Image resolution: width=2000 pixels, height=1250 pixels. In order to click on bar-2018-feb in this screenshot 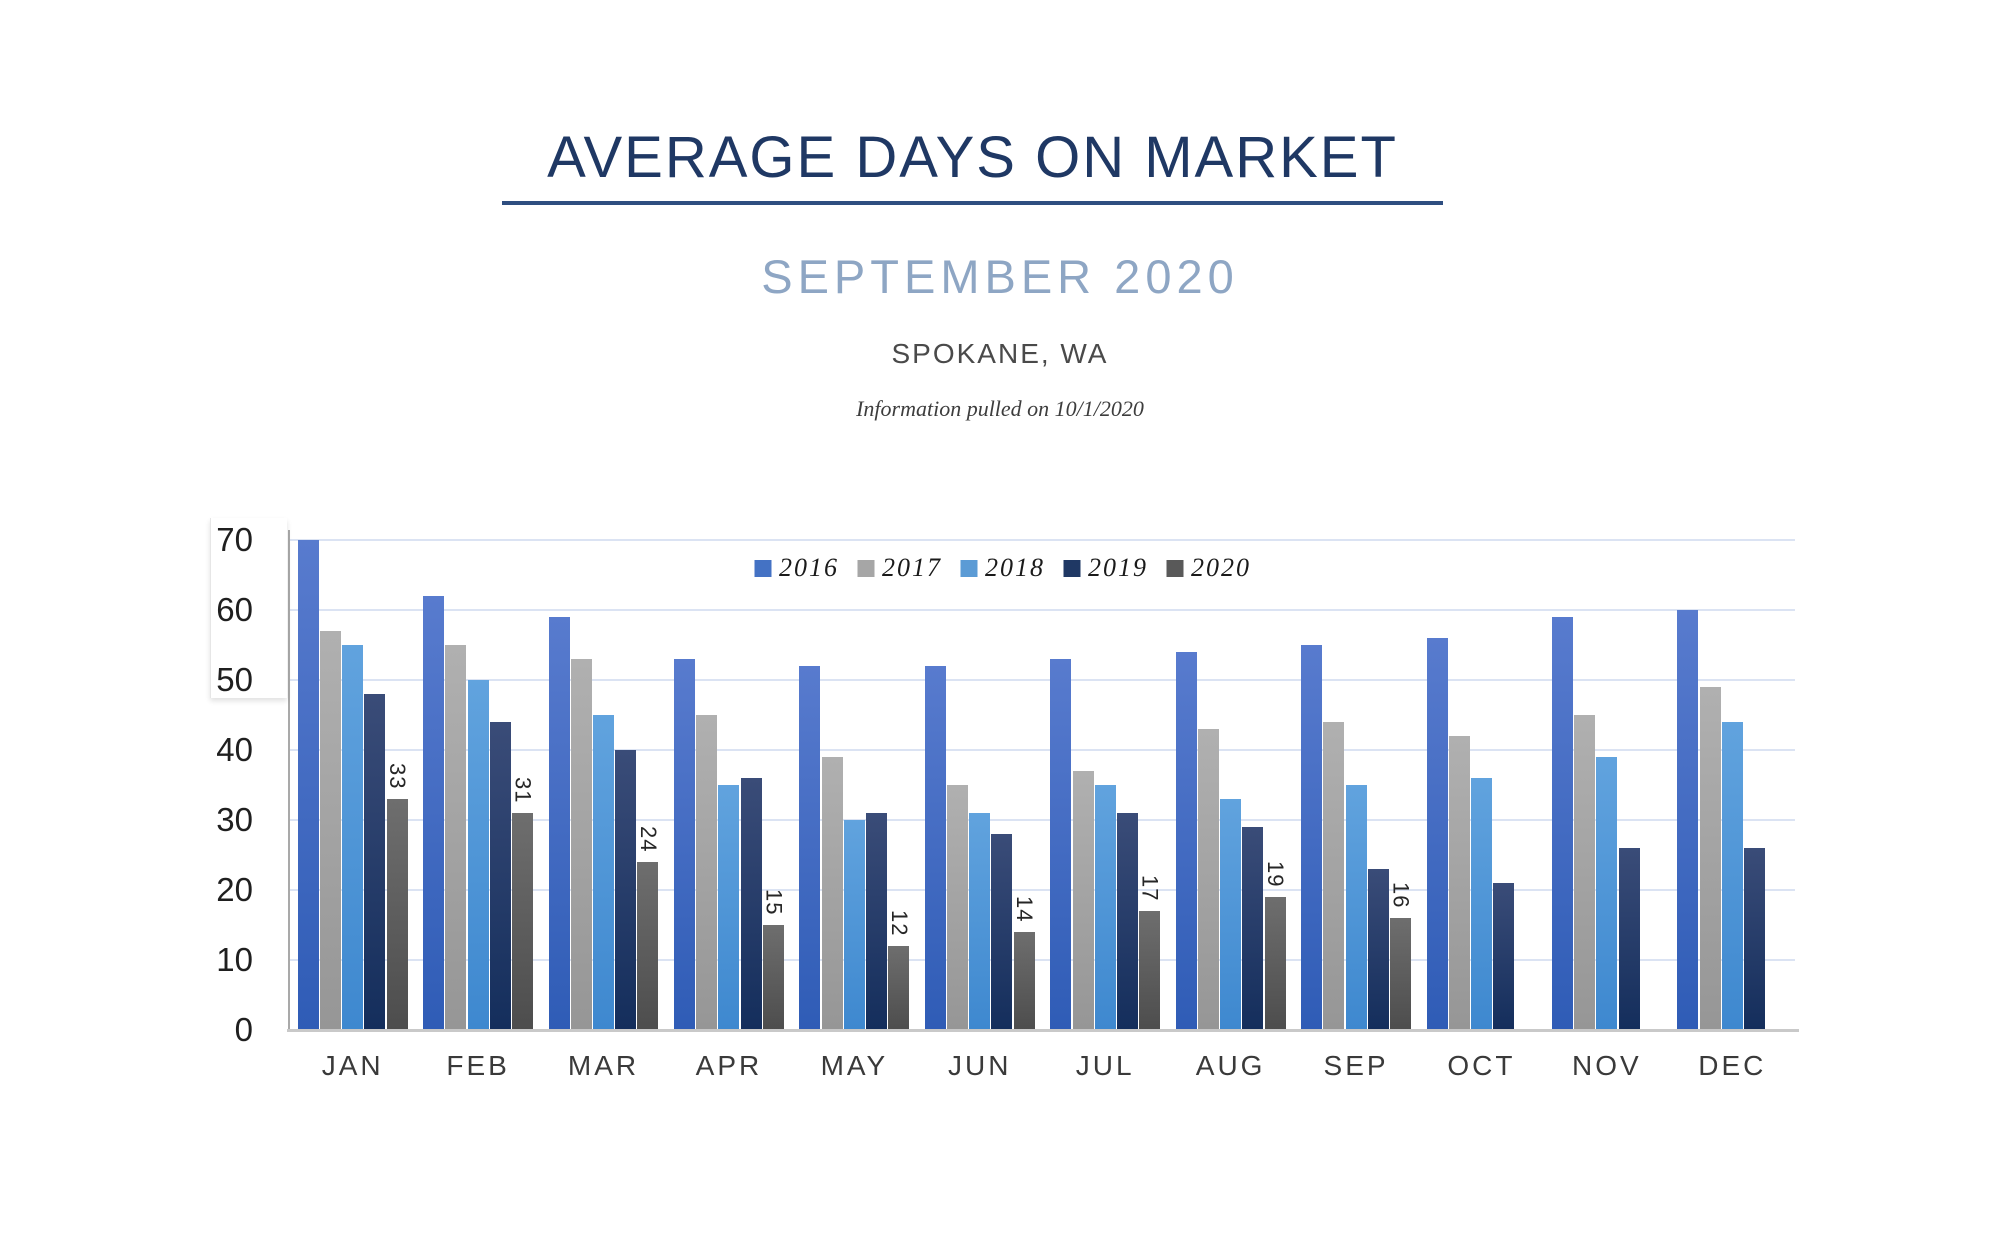, I will do `click(478, 855)`.